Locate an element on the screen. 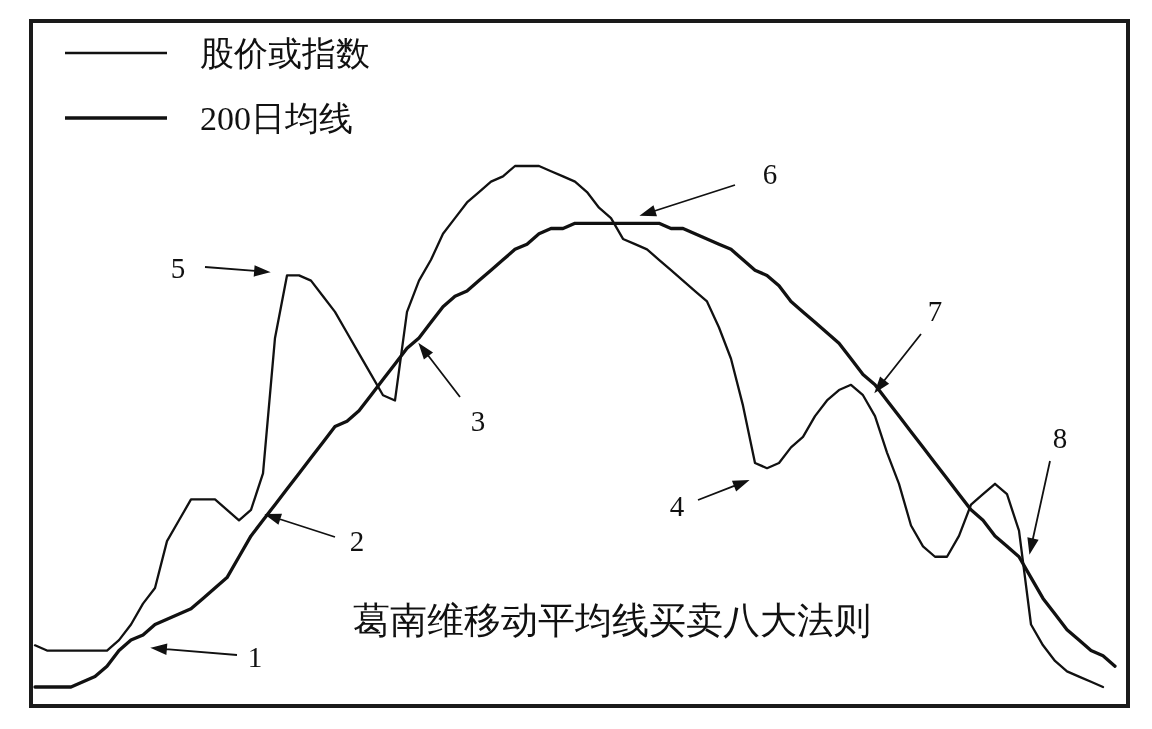 Image resolution: width=1152 pixels, height=729 pixels. annotation: 3 is located at coordinates (478, 421).